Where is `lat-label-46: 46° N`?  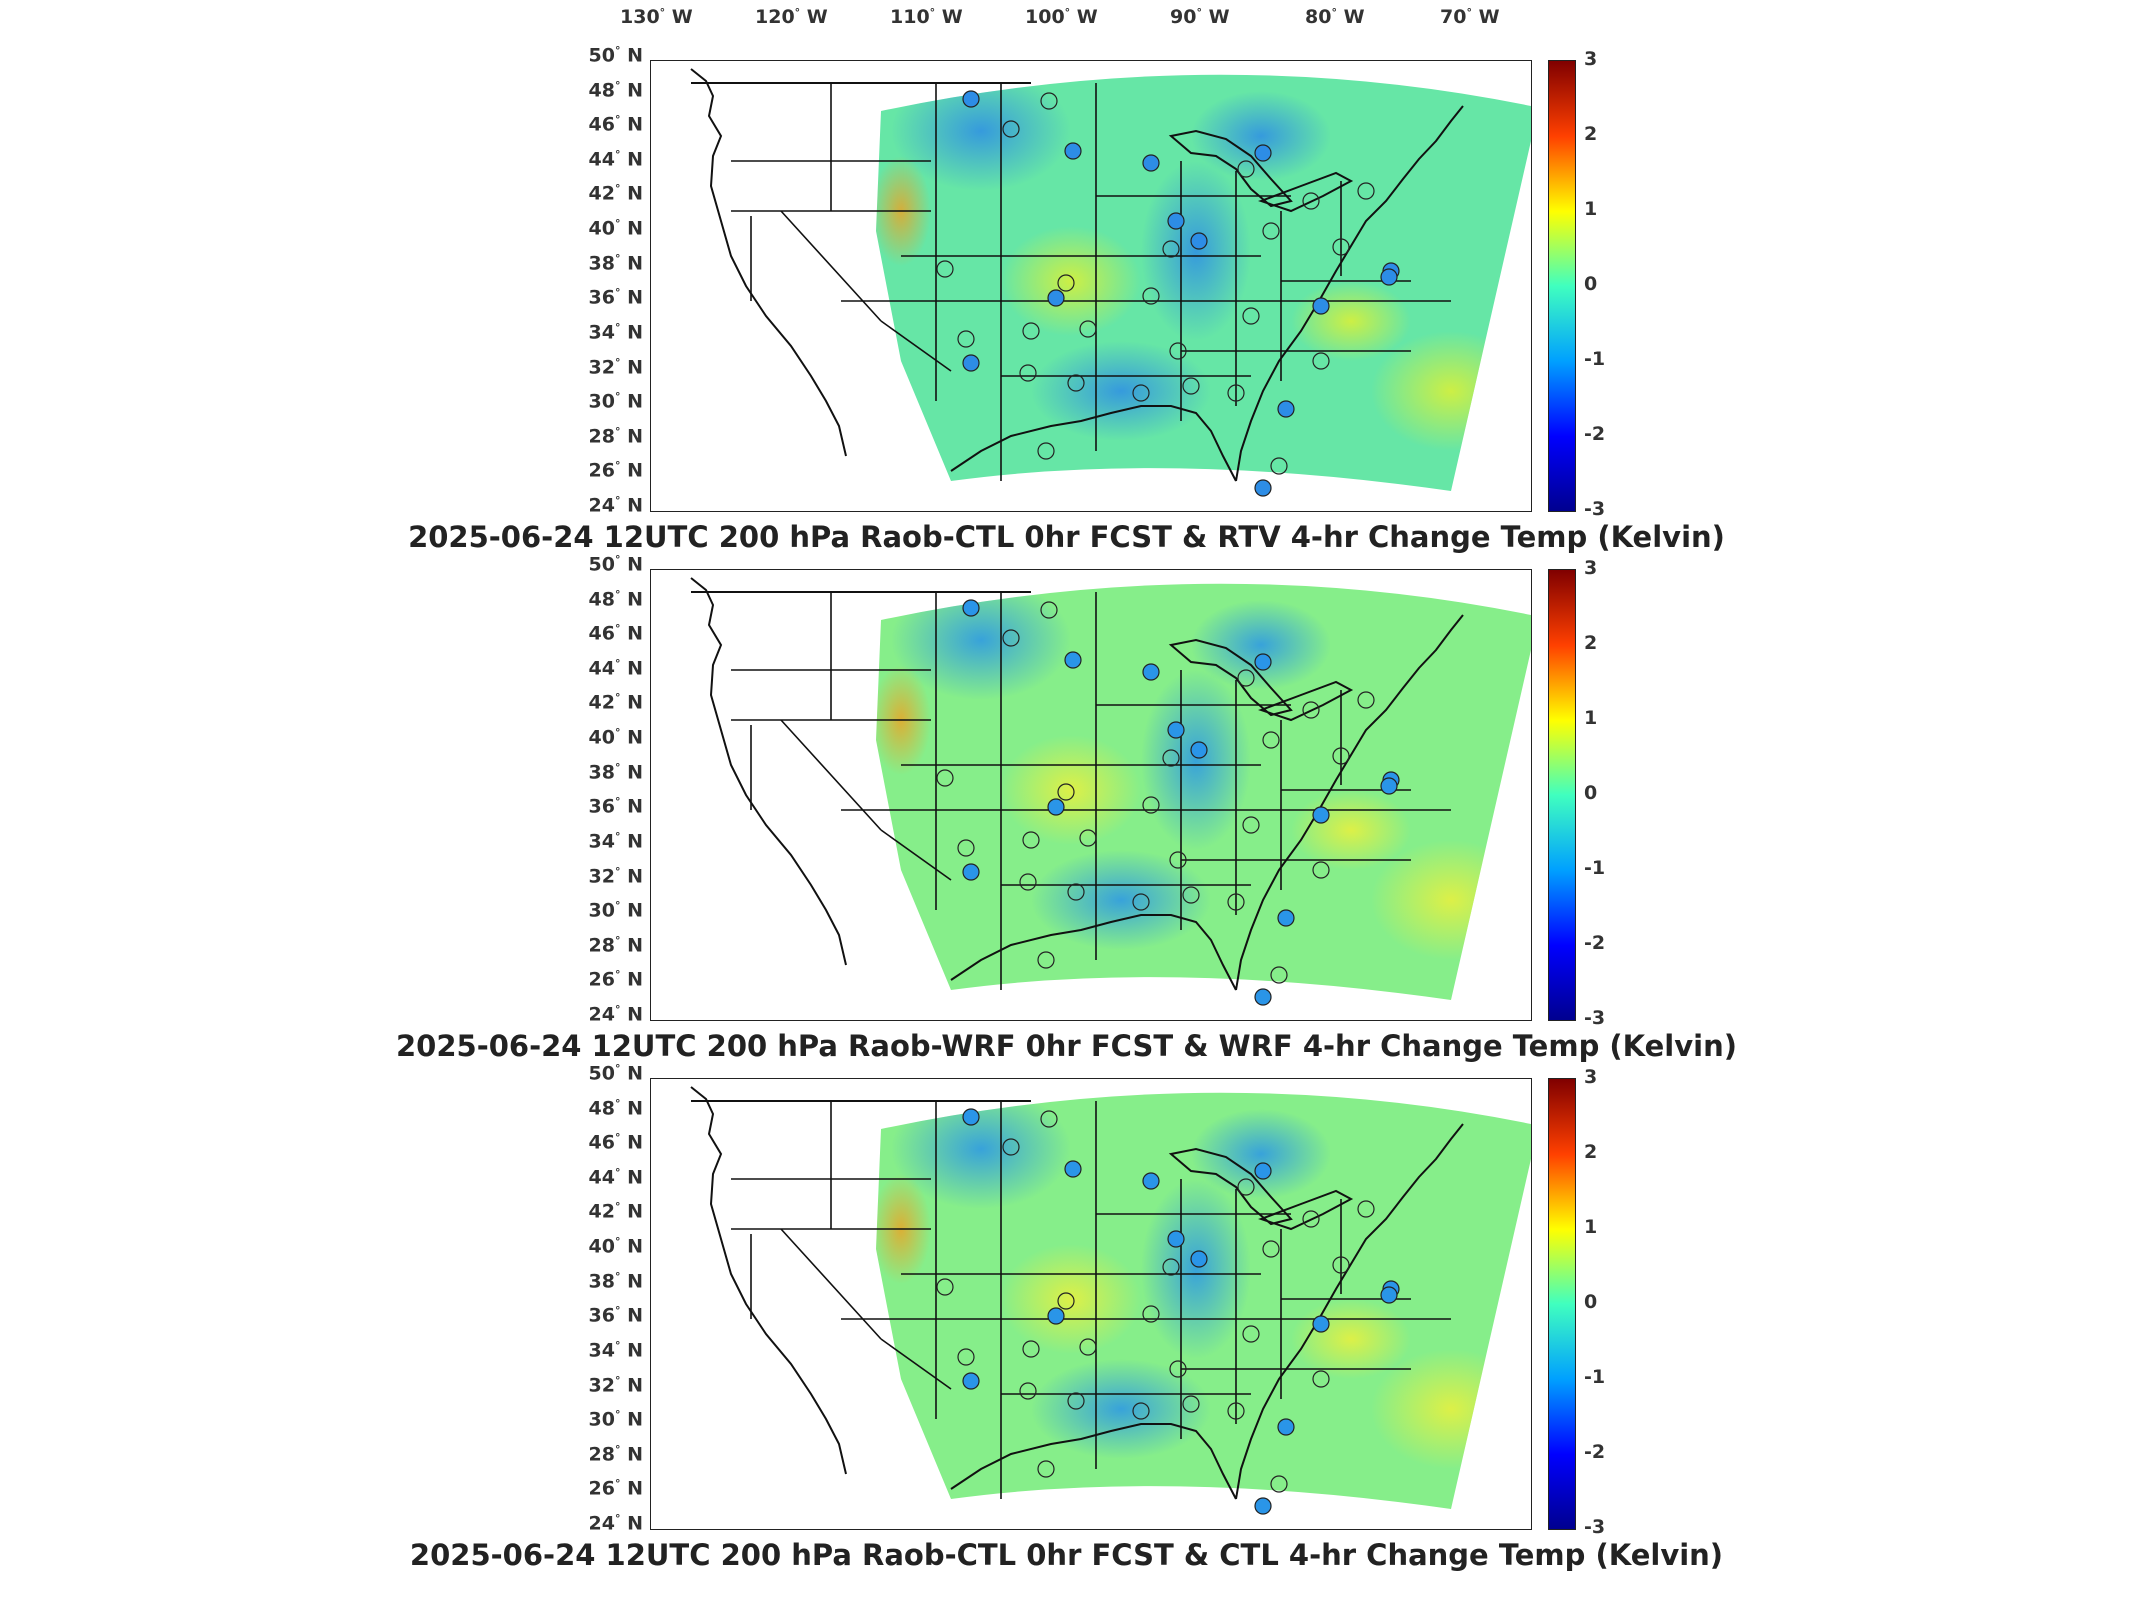
lat-label-46: 46° N is located at coordinates (615, 124).